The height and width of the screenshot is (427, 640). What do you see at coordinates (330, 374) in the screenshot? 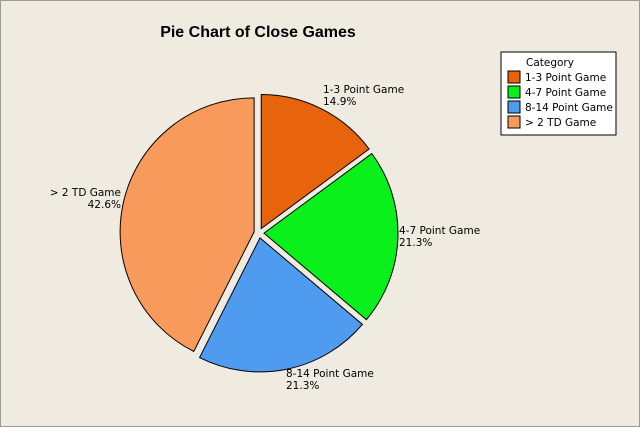
I see `slice-label-3: 8-14 Point Game` at bounding box center [330, 374].